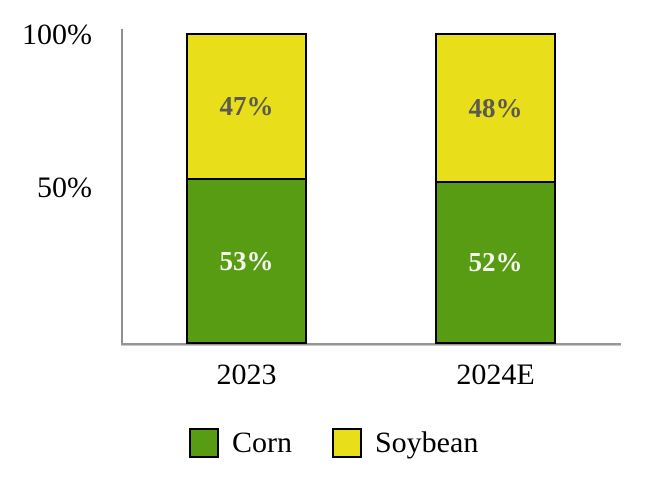  Describe the element at coordinates (64, 187) in the screenshot. I see `y-axis-tick-label-50: 50%` at that location.